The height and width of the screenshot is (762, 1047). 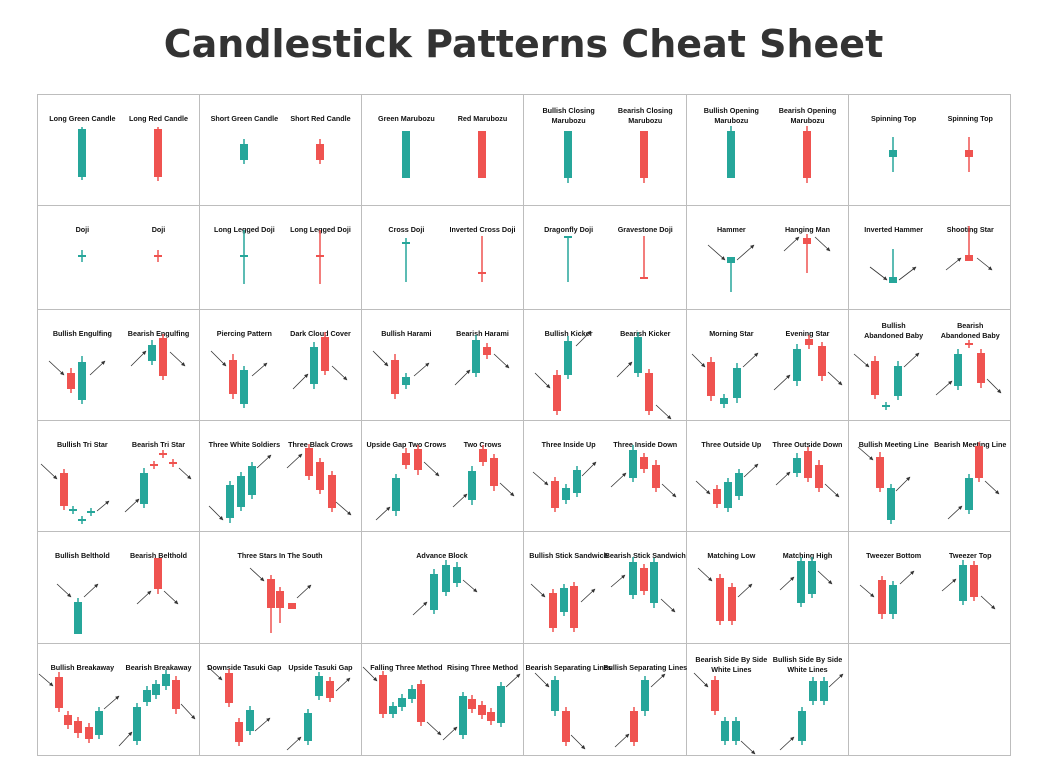 I want to click on label-bearish-opening-marubozu: Bearish Opening, so click(x=808, y=110).